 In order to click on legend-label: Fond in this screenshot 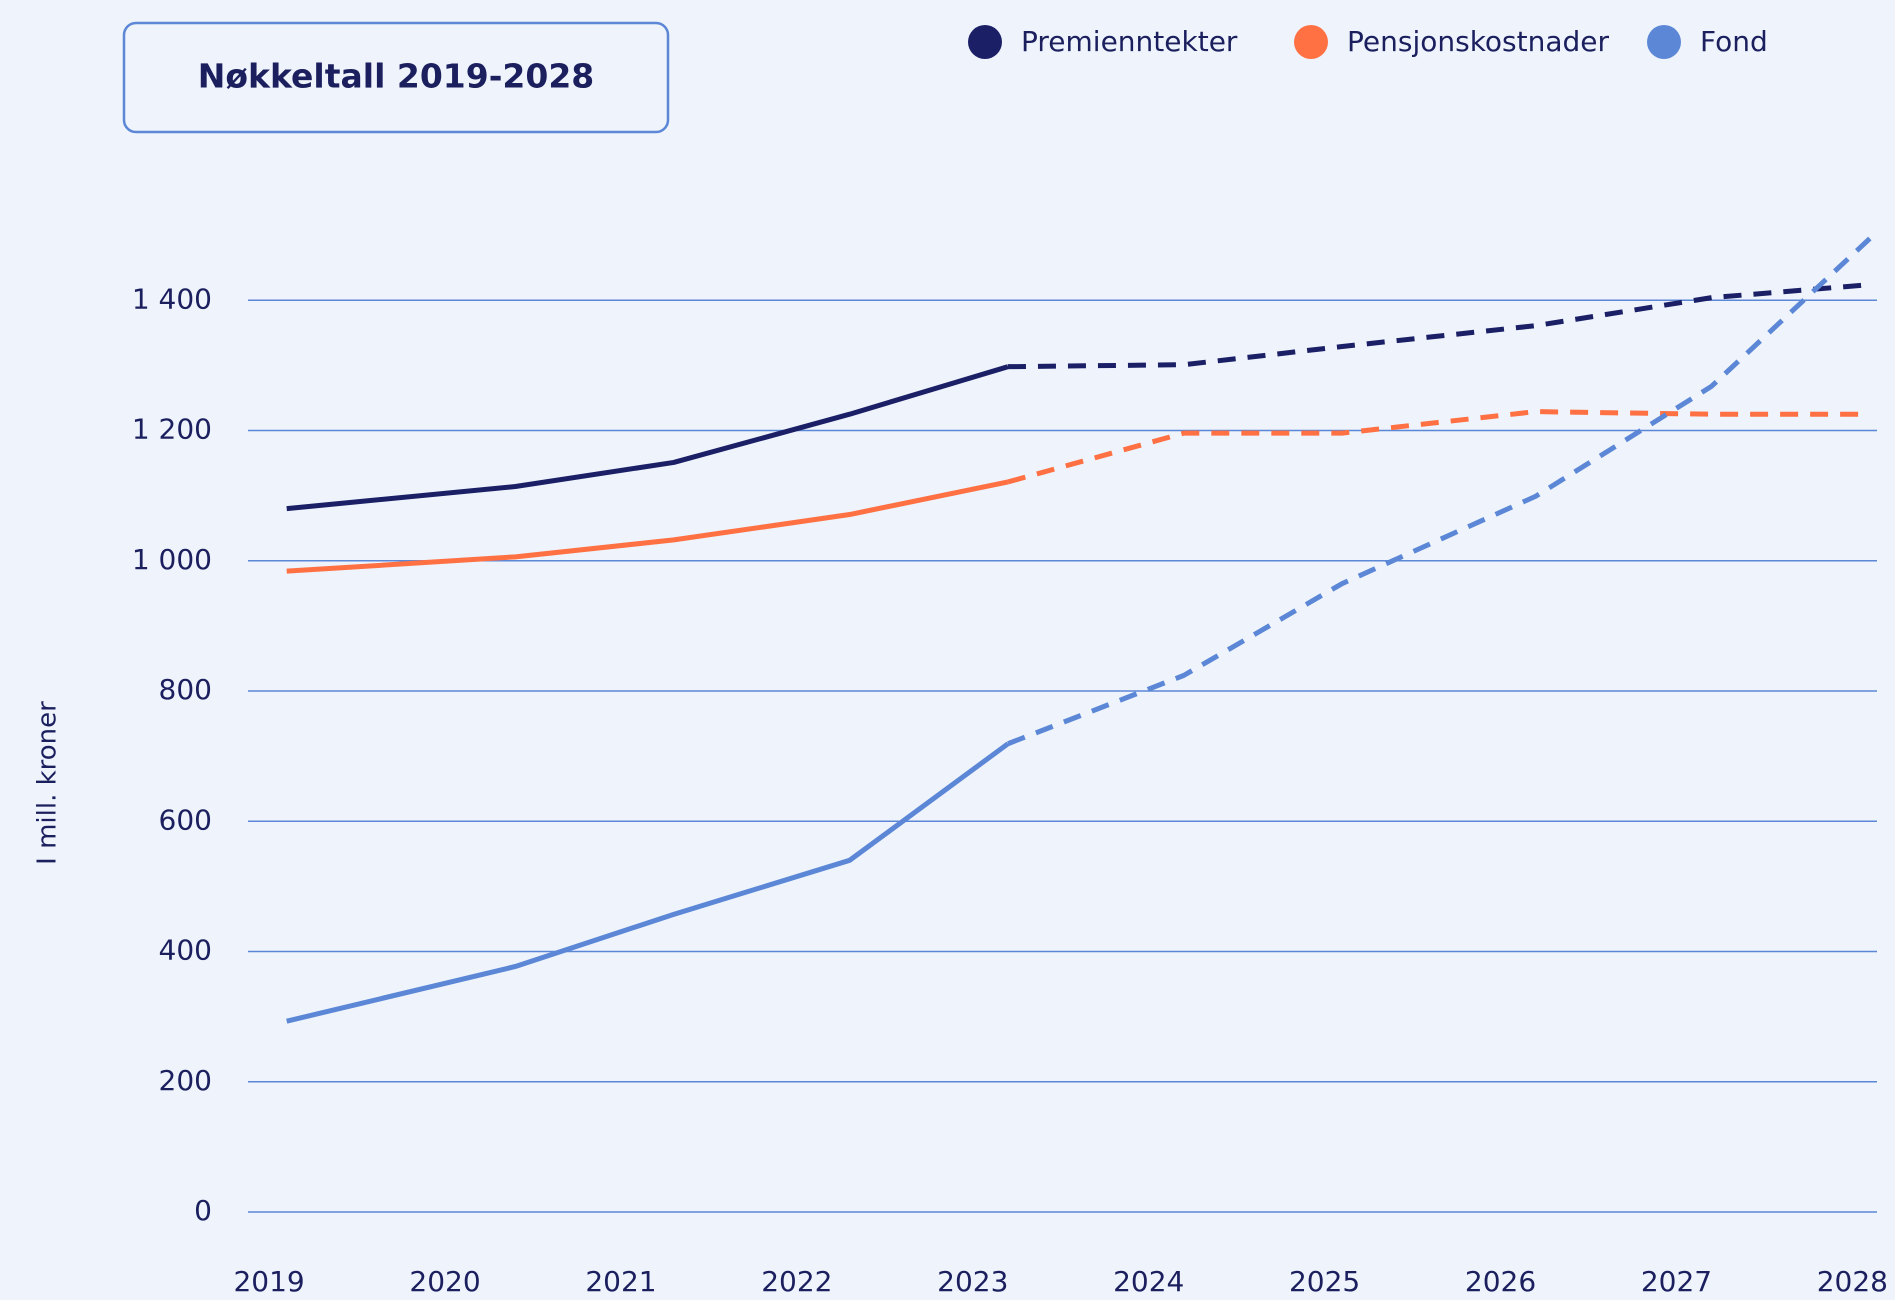, I will do `click(1734, 41)`.